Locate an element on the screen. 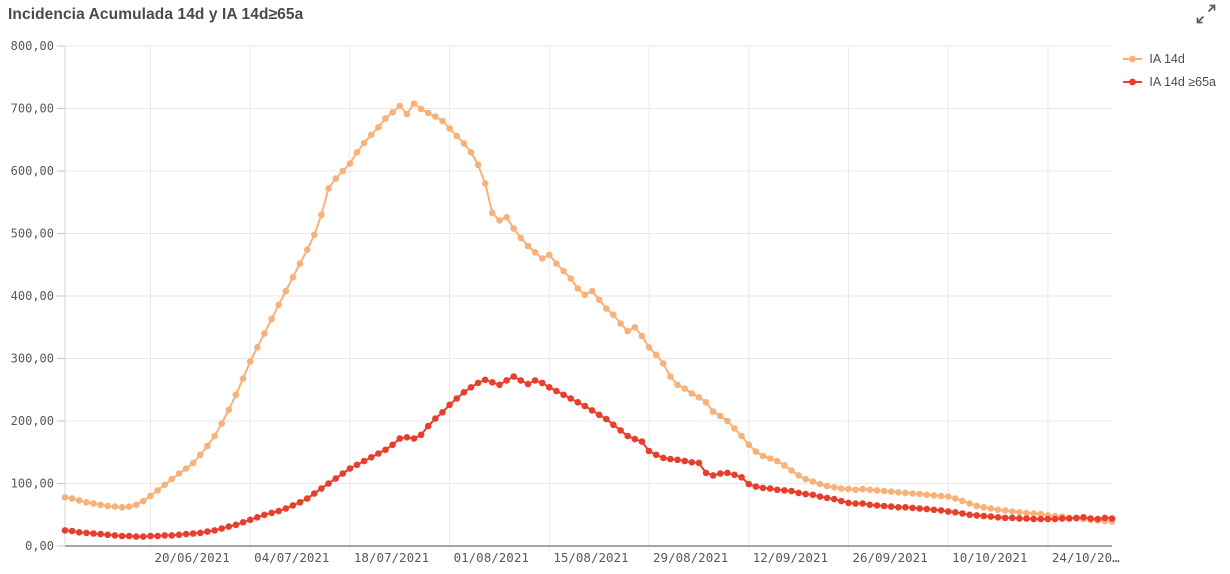  y-axis-tick-label: 100,00 is located at coordinates (32, 484).